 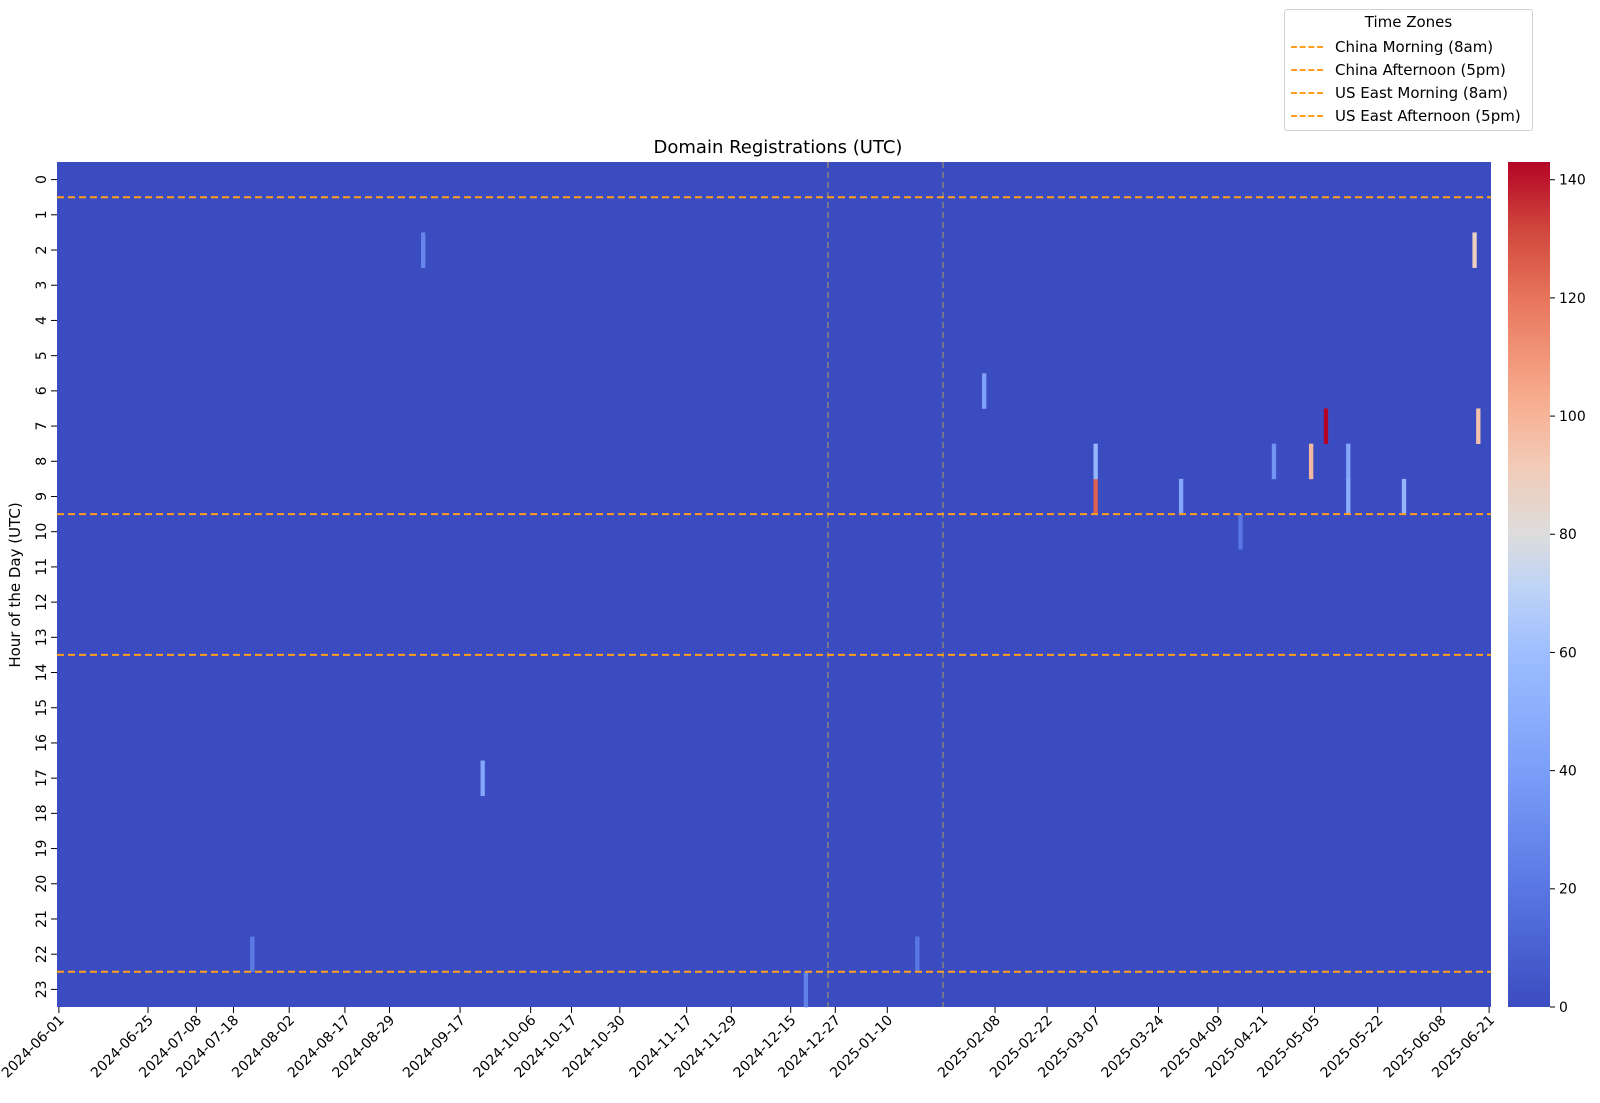 I want to click on y-tick-label: 23, so click(x=42, y=989).